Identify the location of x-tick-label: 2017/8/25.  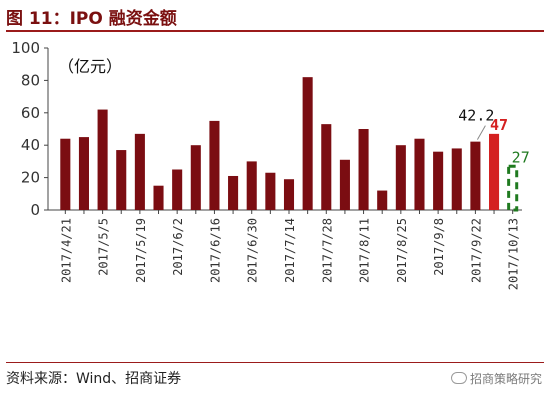
(402, 250).